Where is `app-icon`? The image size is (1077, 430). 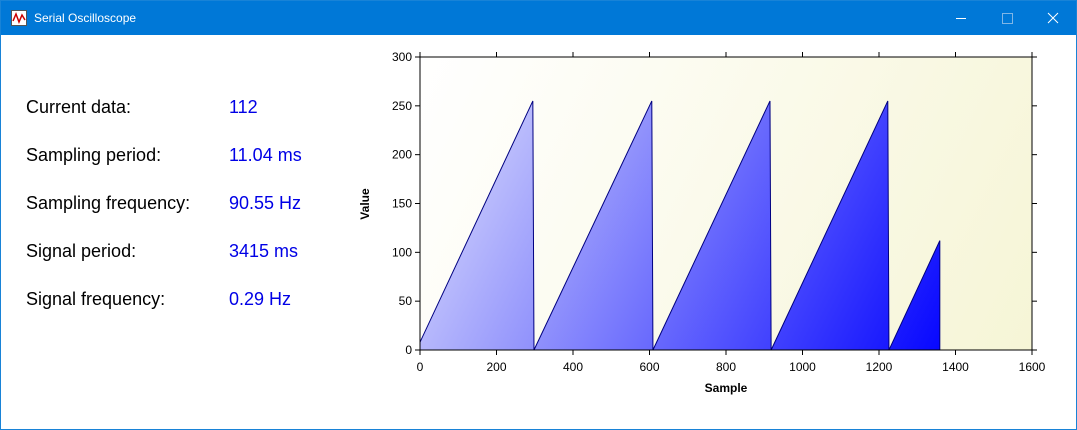 app-icon is located at coordinates (19, 18).